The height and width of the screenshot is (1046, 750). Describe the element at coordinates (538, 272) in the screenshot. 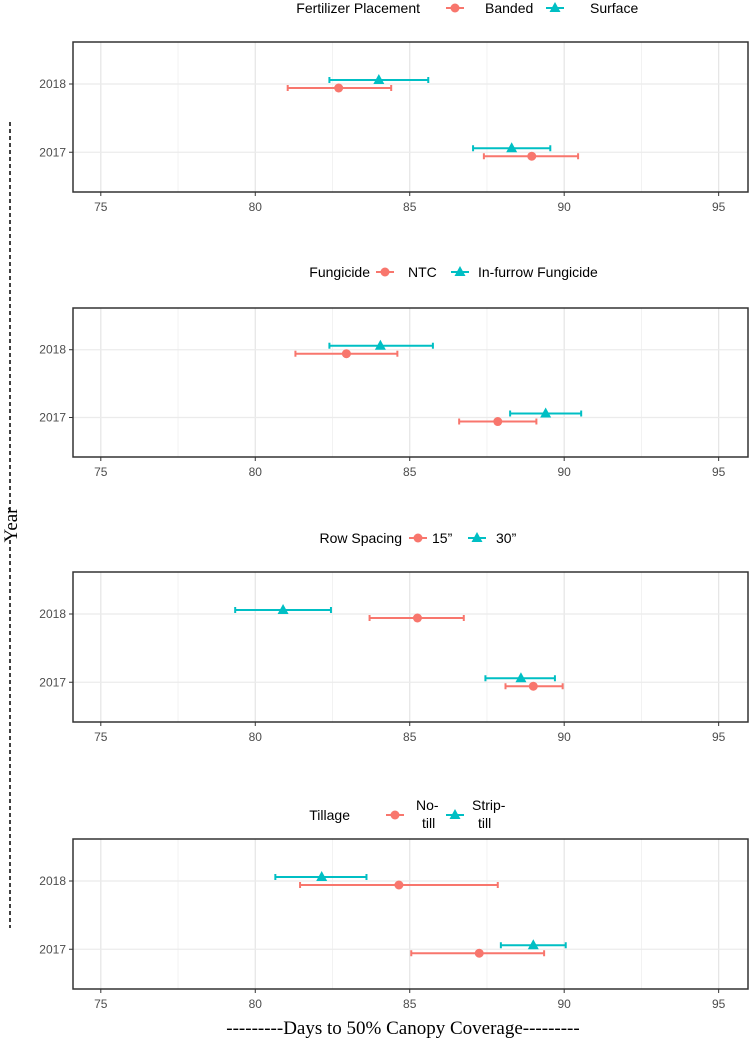

I see `legend-label: In-furrow Fungicide` at that location.